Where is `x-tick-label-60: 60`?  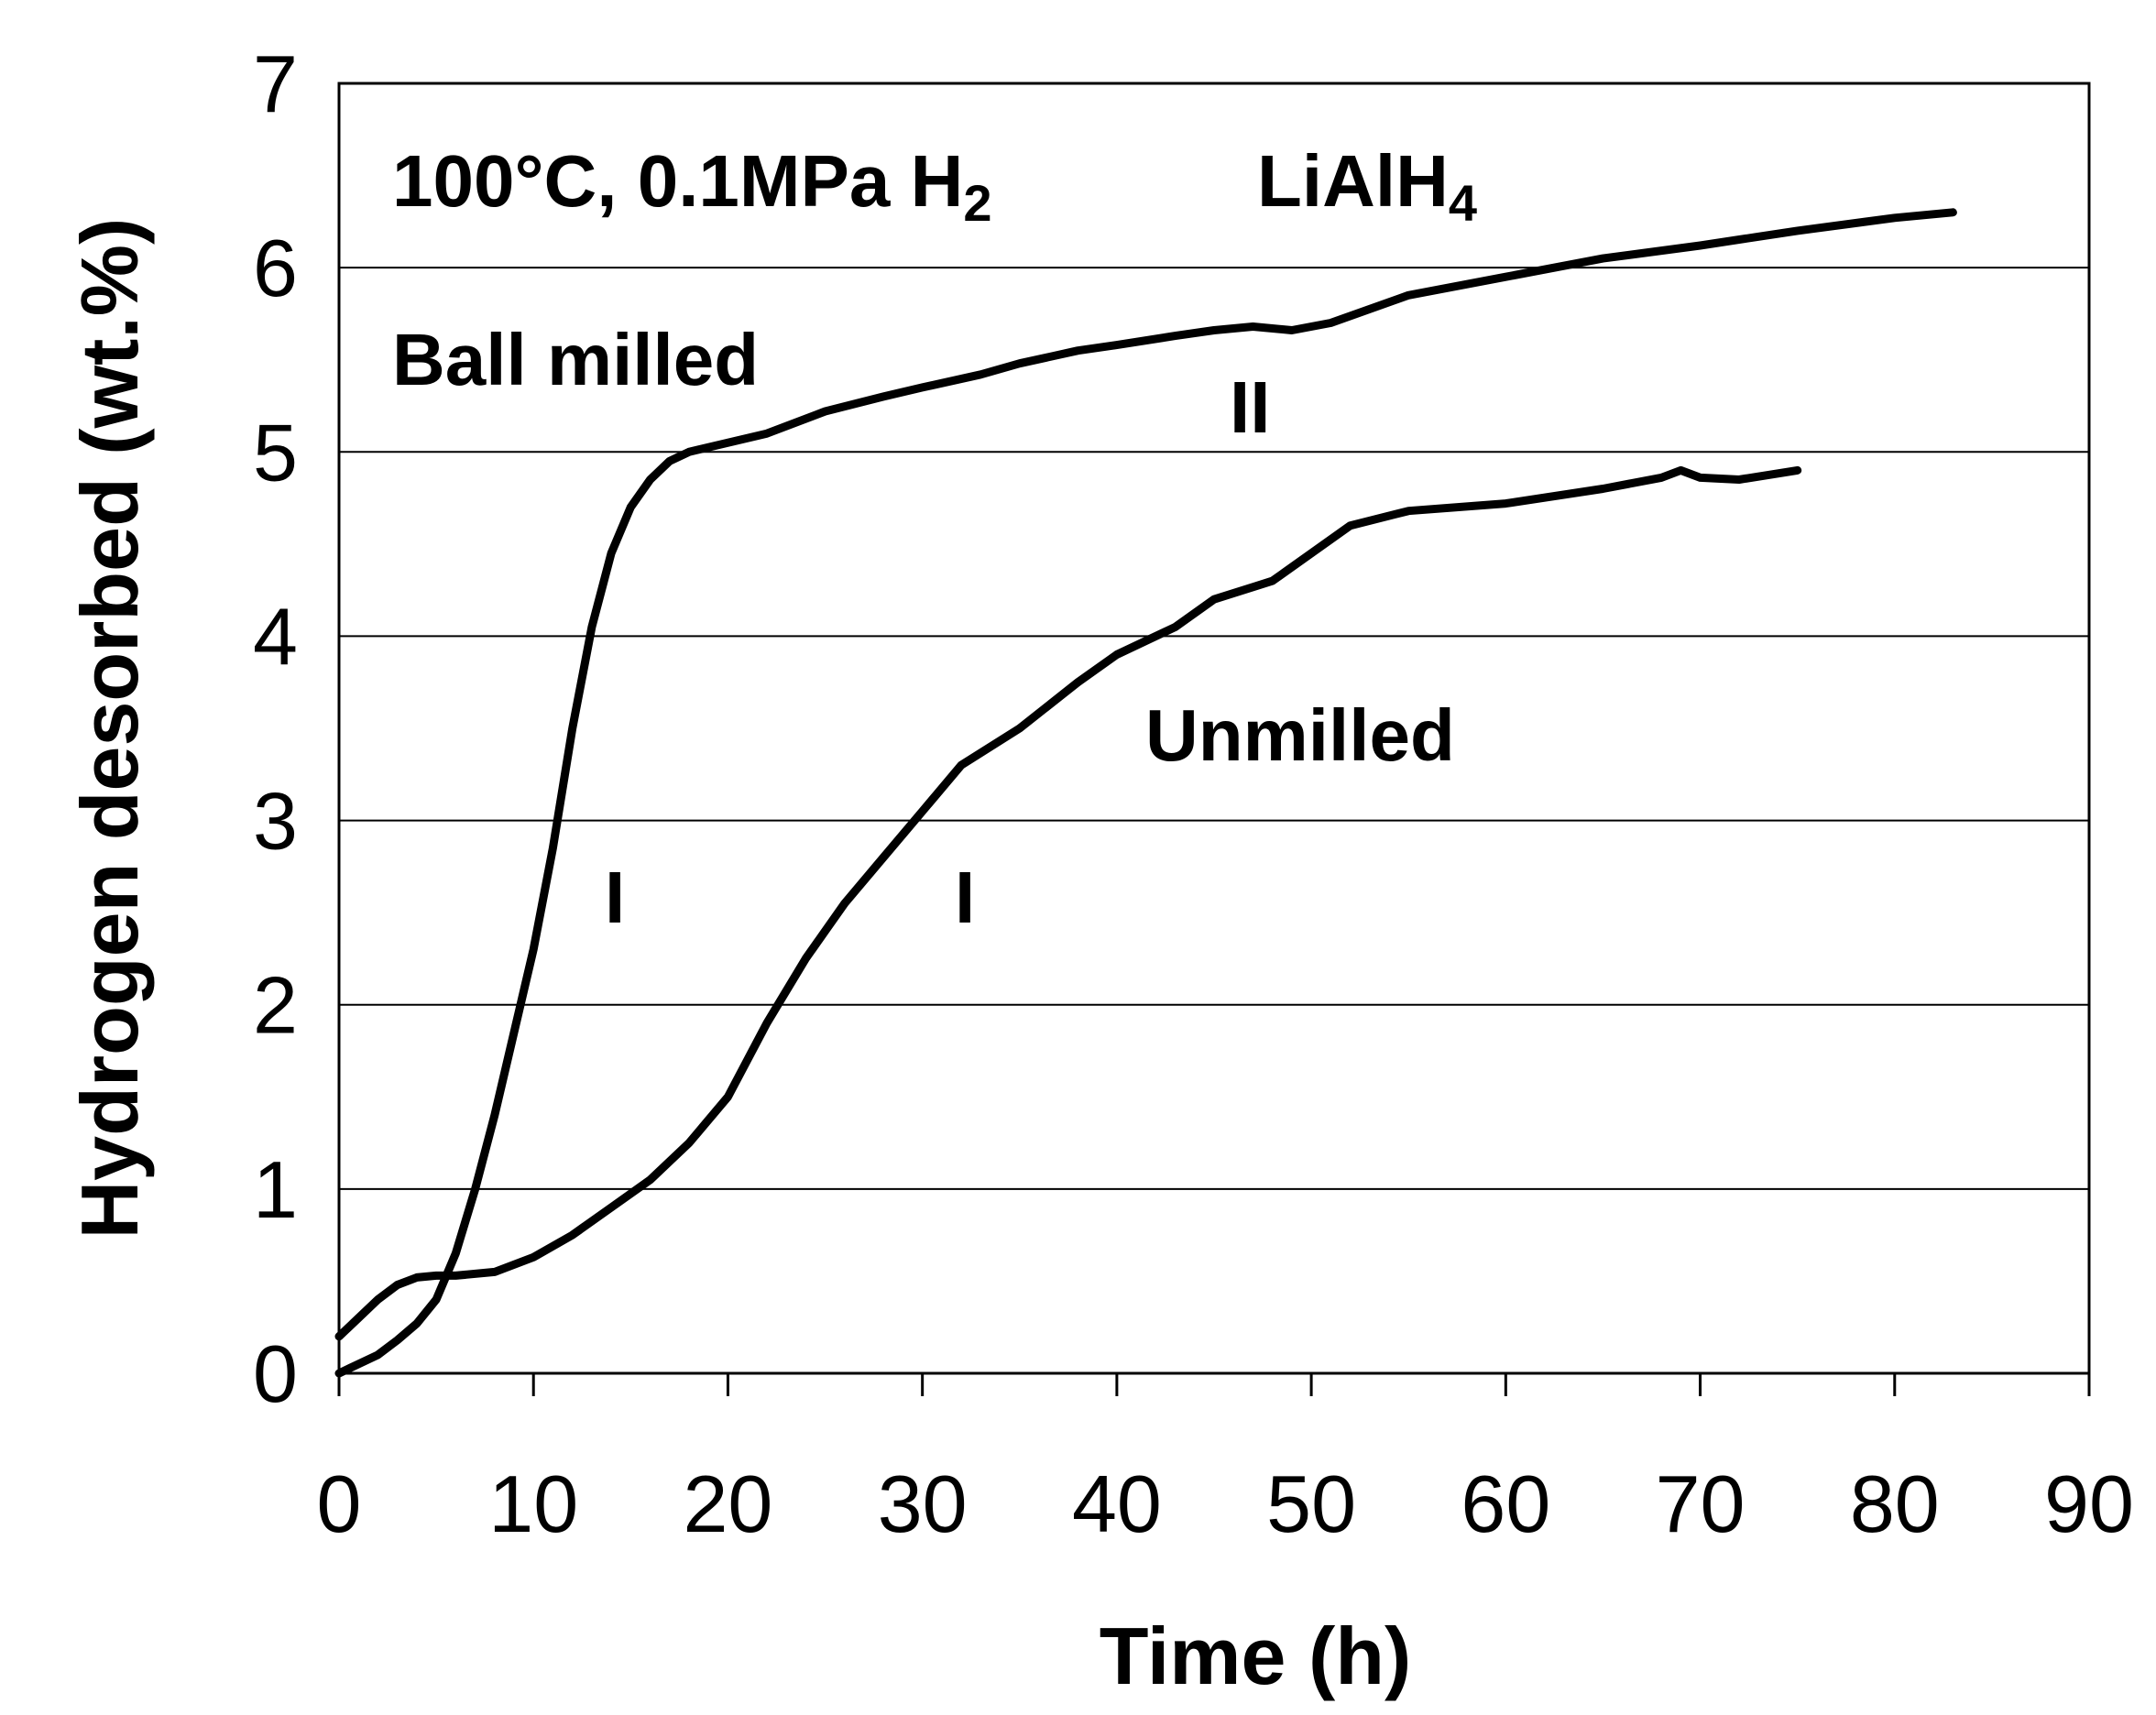 x-tick-label-60: 60 is located at coordinates (1505, 1503).